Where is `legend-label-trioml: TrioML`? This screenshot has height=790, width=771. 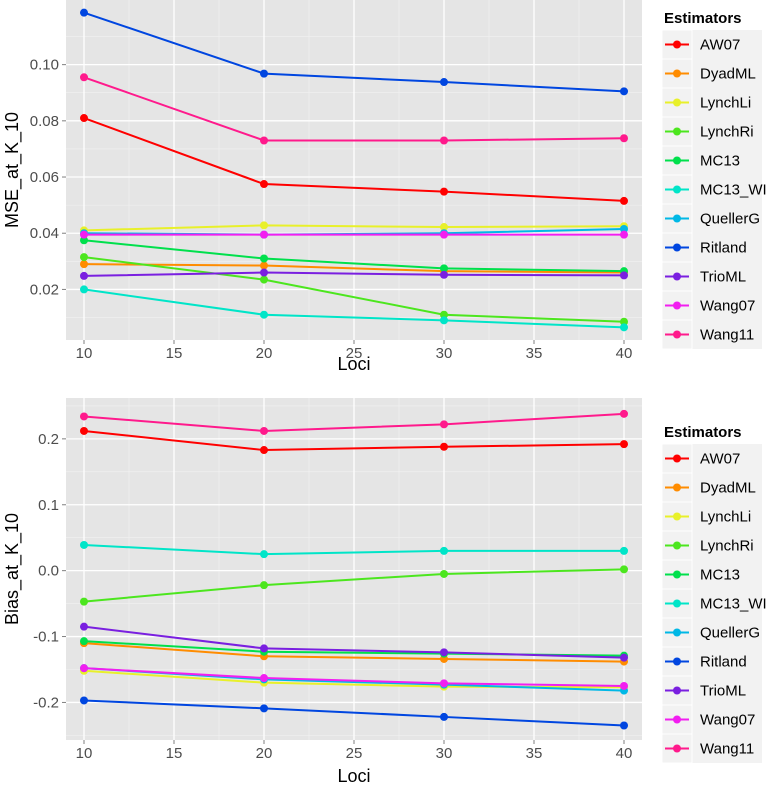 legend-label-trioml: TrioML is located at coordinates (723, 277).